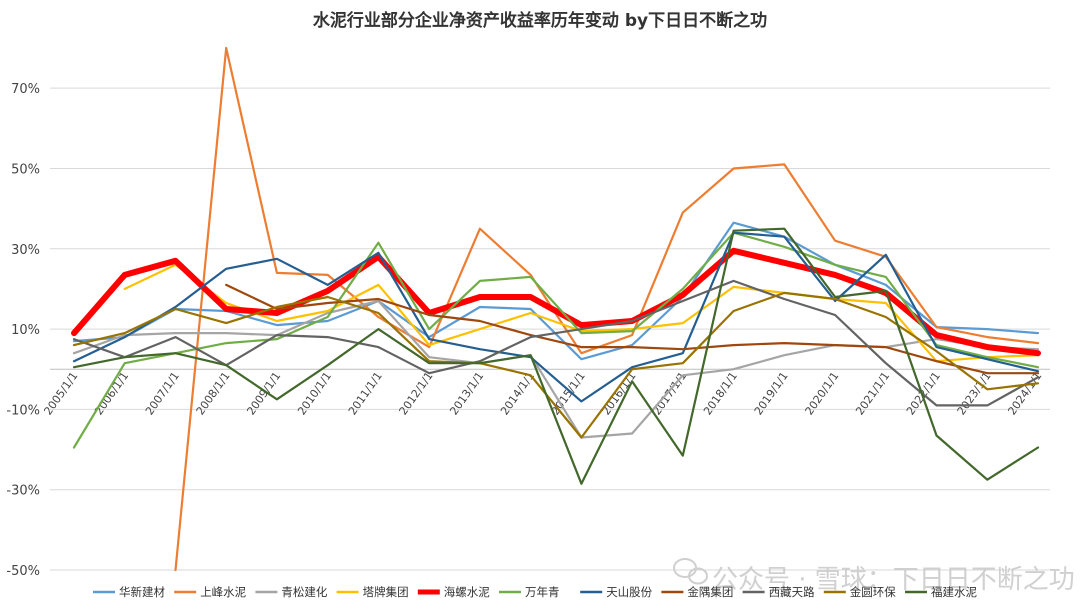  Describe the element at coordinates (25, 330) in the screenshot. I see `y-tick-label: 10%` at that location.